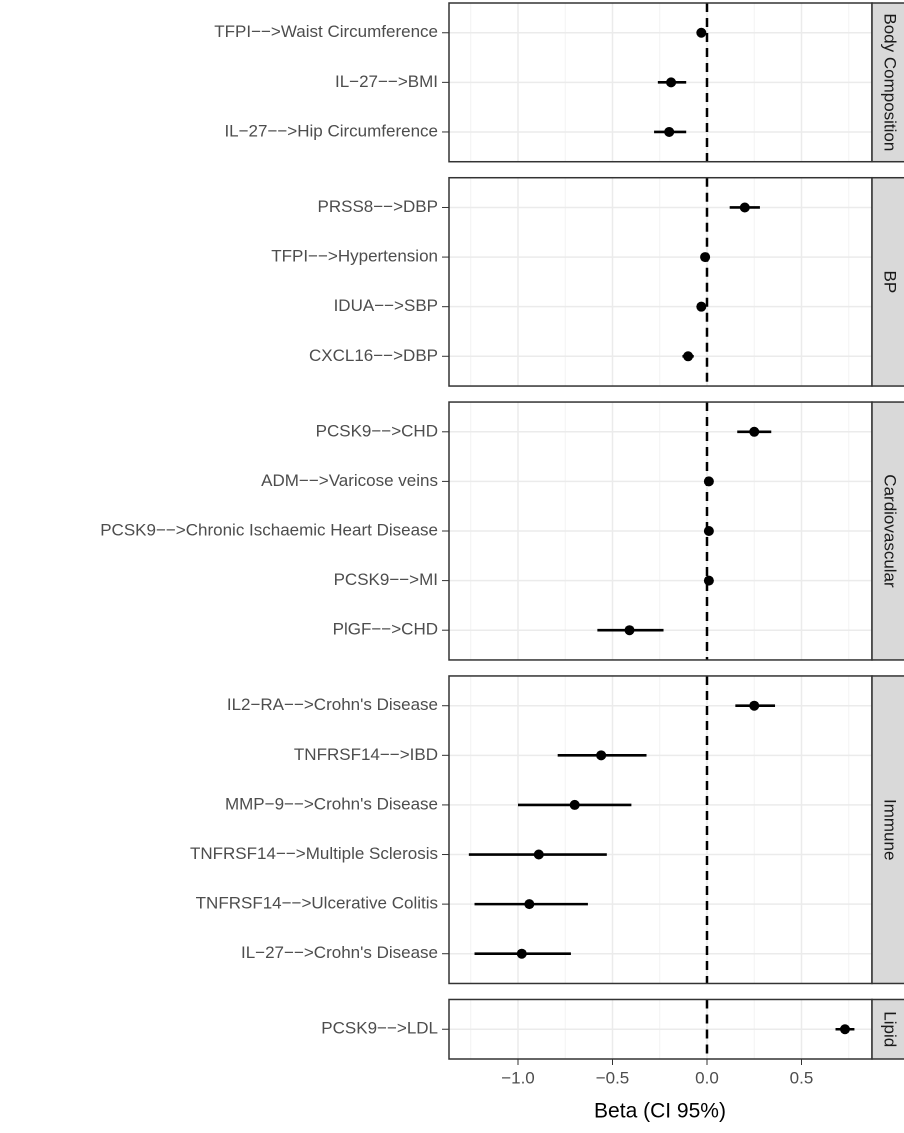 This screenshot has width=904, height=1133. What do you see at coordinates (377, 430) in the screenshot?
I see `y-tick-label: PCSK9−−>CHD` at bounding box center [377, 430].